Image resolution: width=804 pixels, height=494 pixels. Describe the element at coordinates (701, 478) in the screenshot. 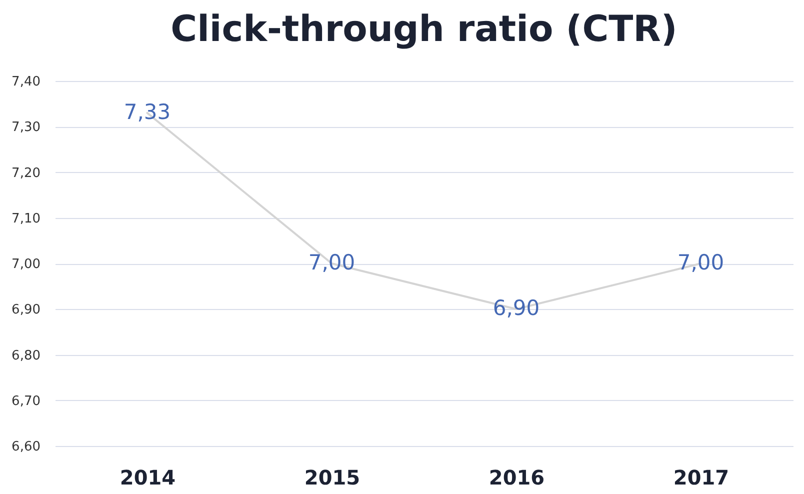

I see `x-tick-label: 2017` at that location.